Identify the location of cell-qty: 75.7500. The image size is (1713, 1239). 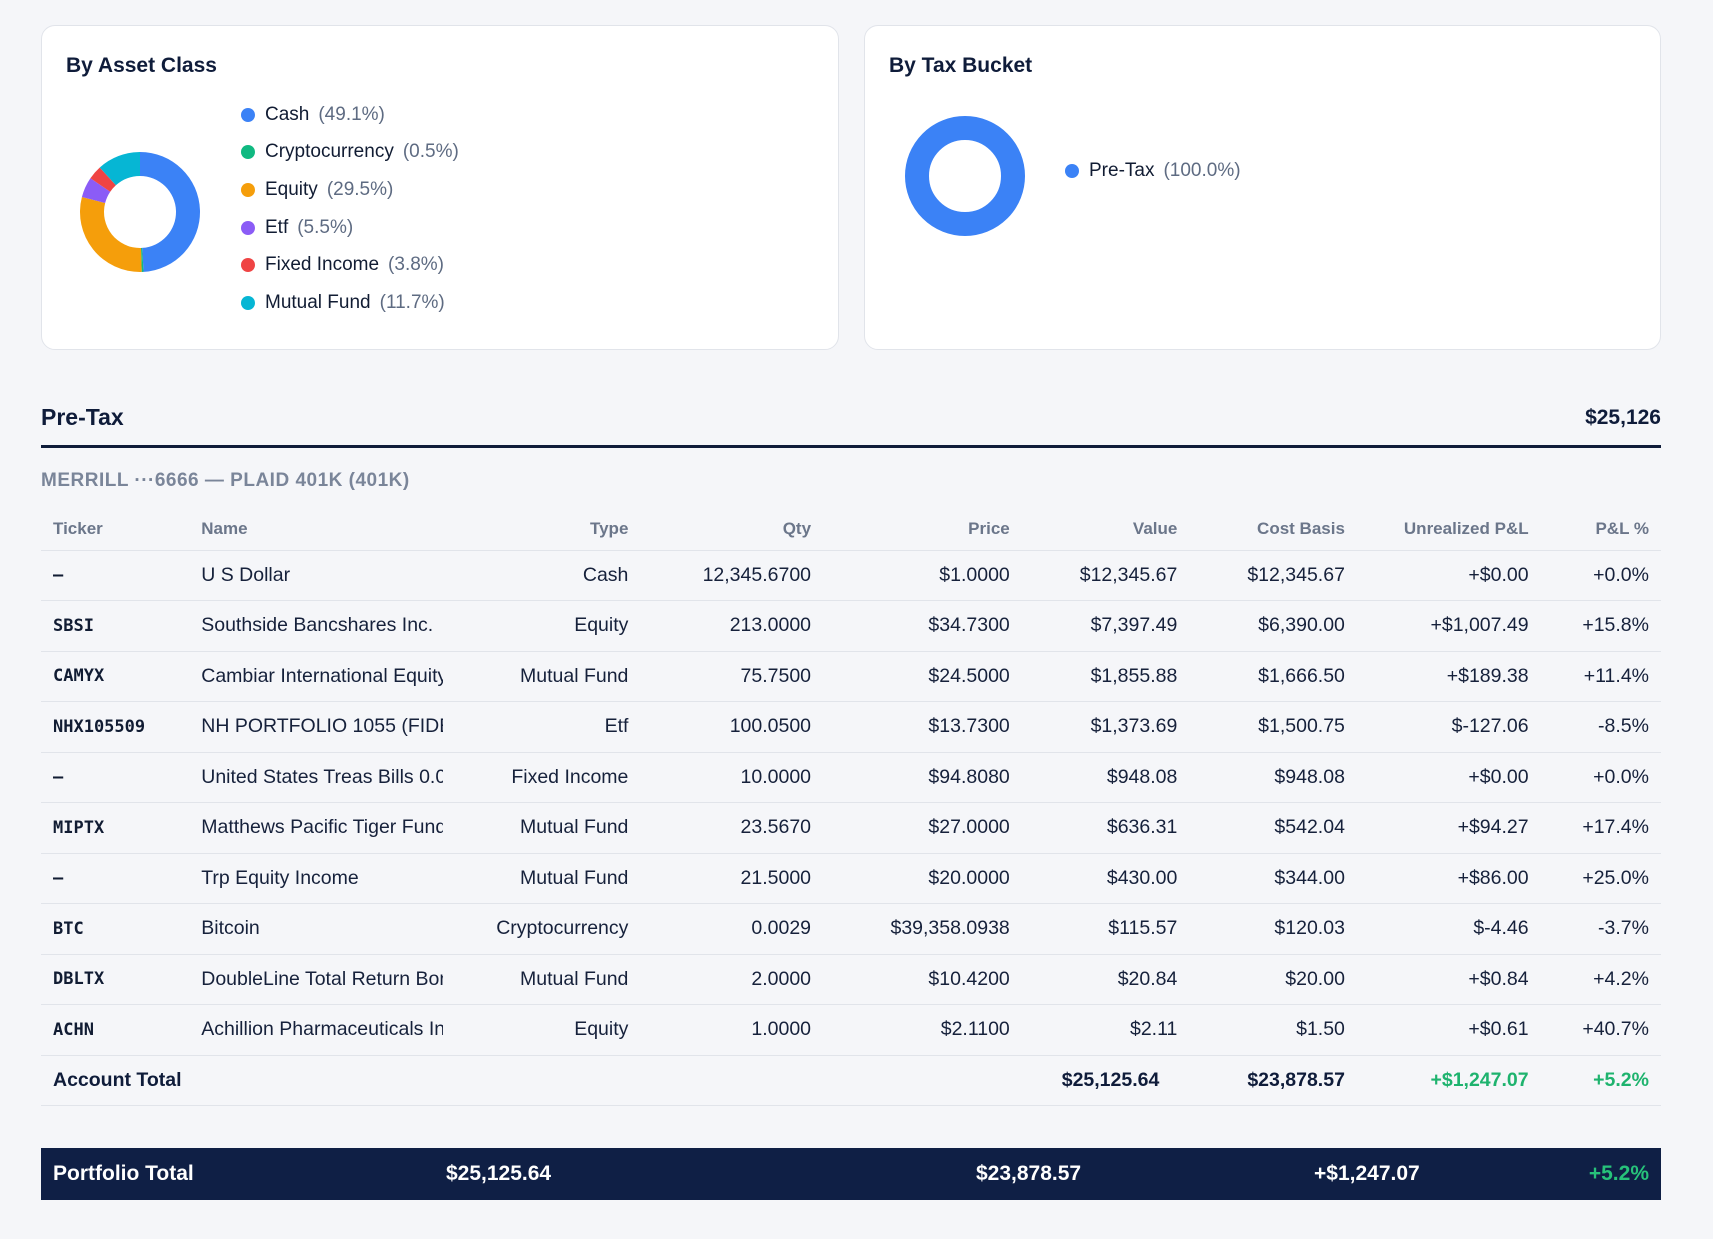
(732, 676).